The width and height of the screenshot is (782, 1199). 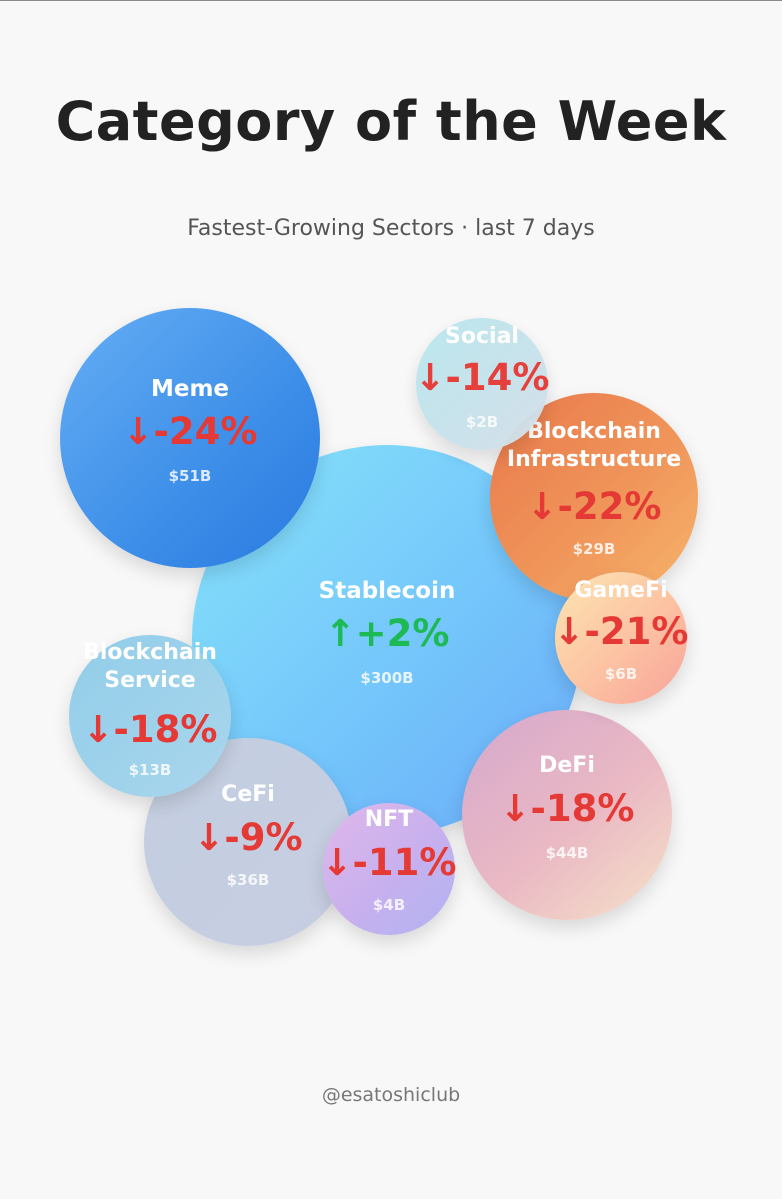 I want to click on bubble-change-blockchain-service: ↓-18%, so click(x=150, y=729).